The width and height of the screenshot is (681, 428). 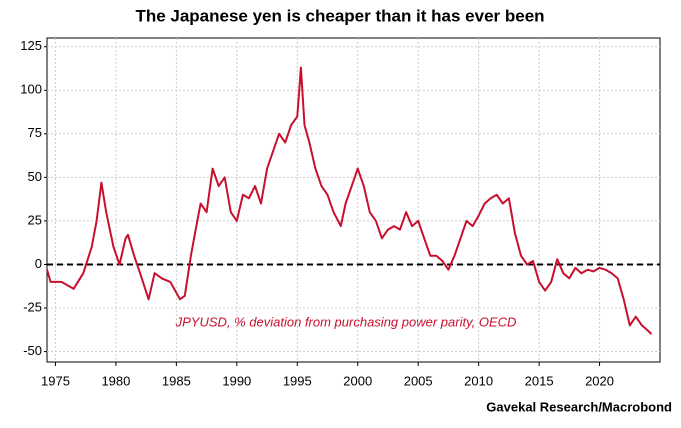 I want to click on y-tick-label: -25, so click(x=32, y=306).